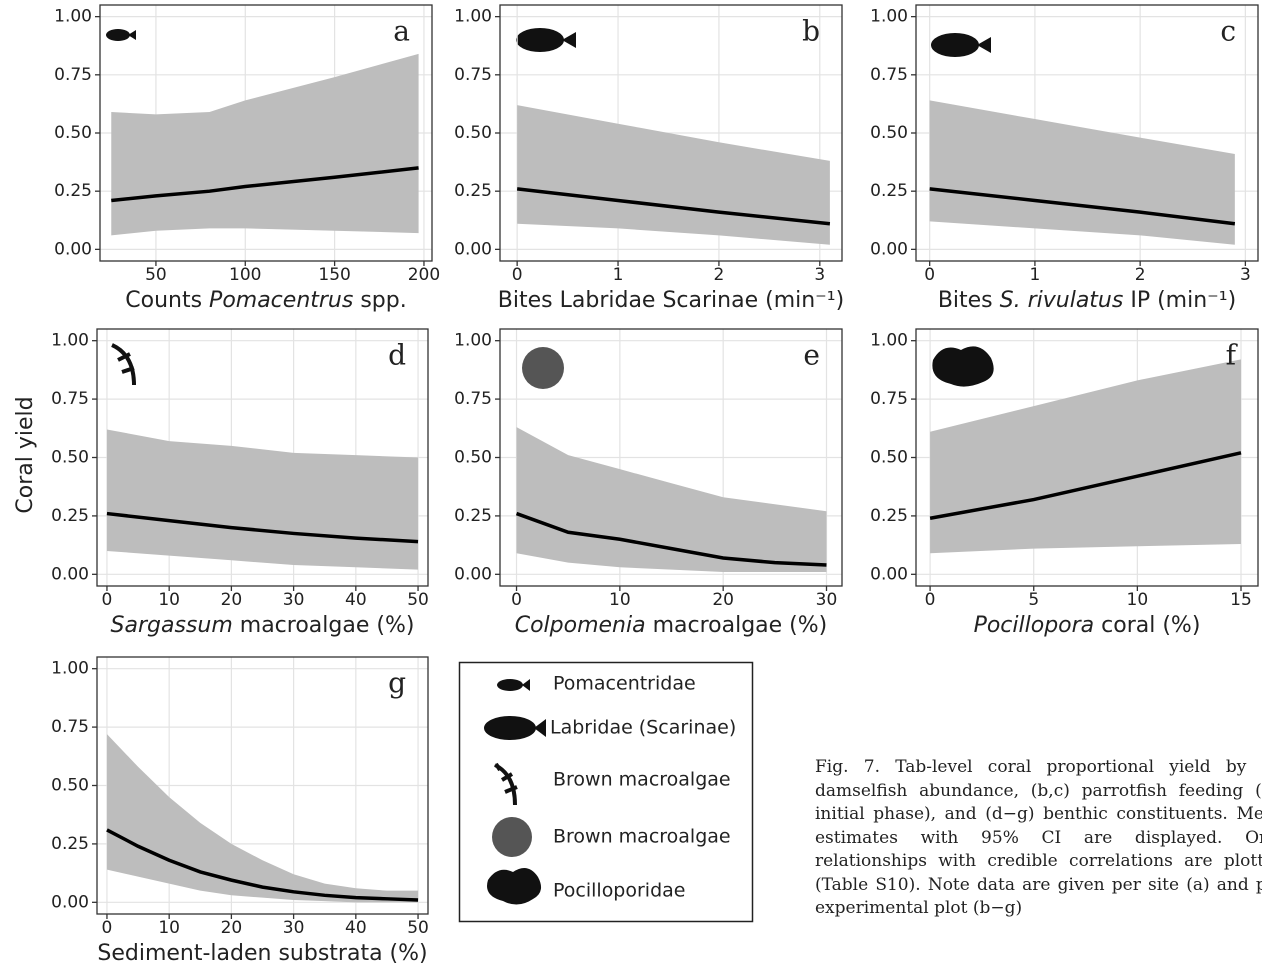 Image resolution: width=1262 pixels, height=964 pixels. I want to click on x-axis-label-part: Pomacentrus, so click(281, 300).